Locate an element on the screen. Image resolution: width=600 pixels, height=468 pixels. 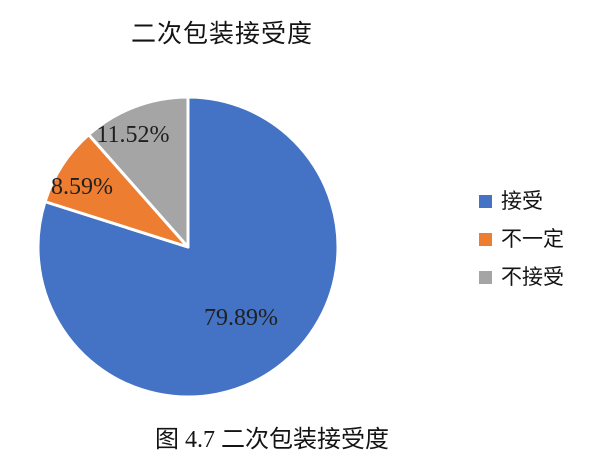
data-label-1: 79.89% is located at coordinates (241, 318).